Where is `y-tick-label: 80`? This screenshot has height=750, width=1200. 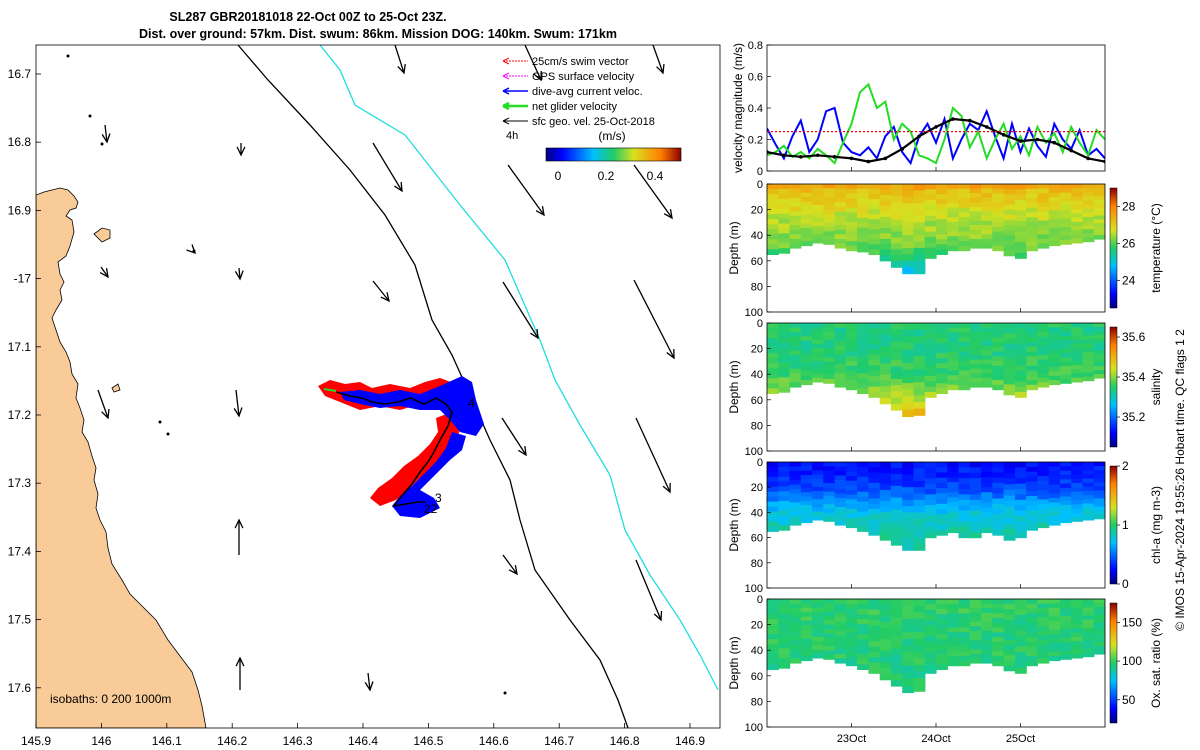
y-tick-label: 80 is located at coordinates (757, 426).